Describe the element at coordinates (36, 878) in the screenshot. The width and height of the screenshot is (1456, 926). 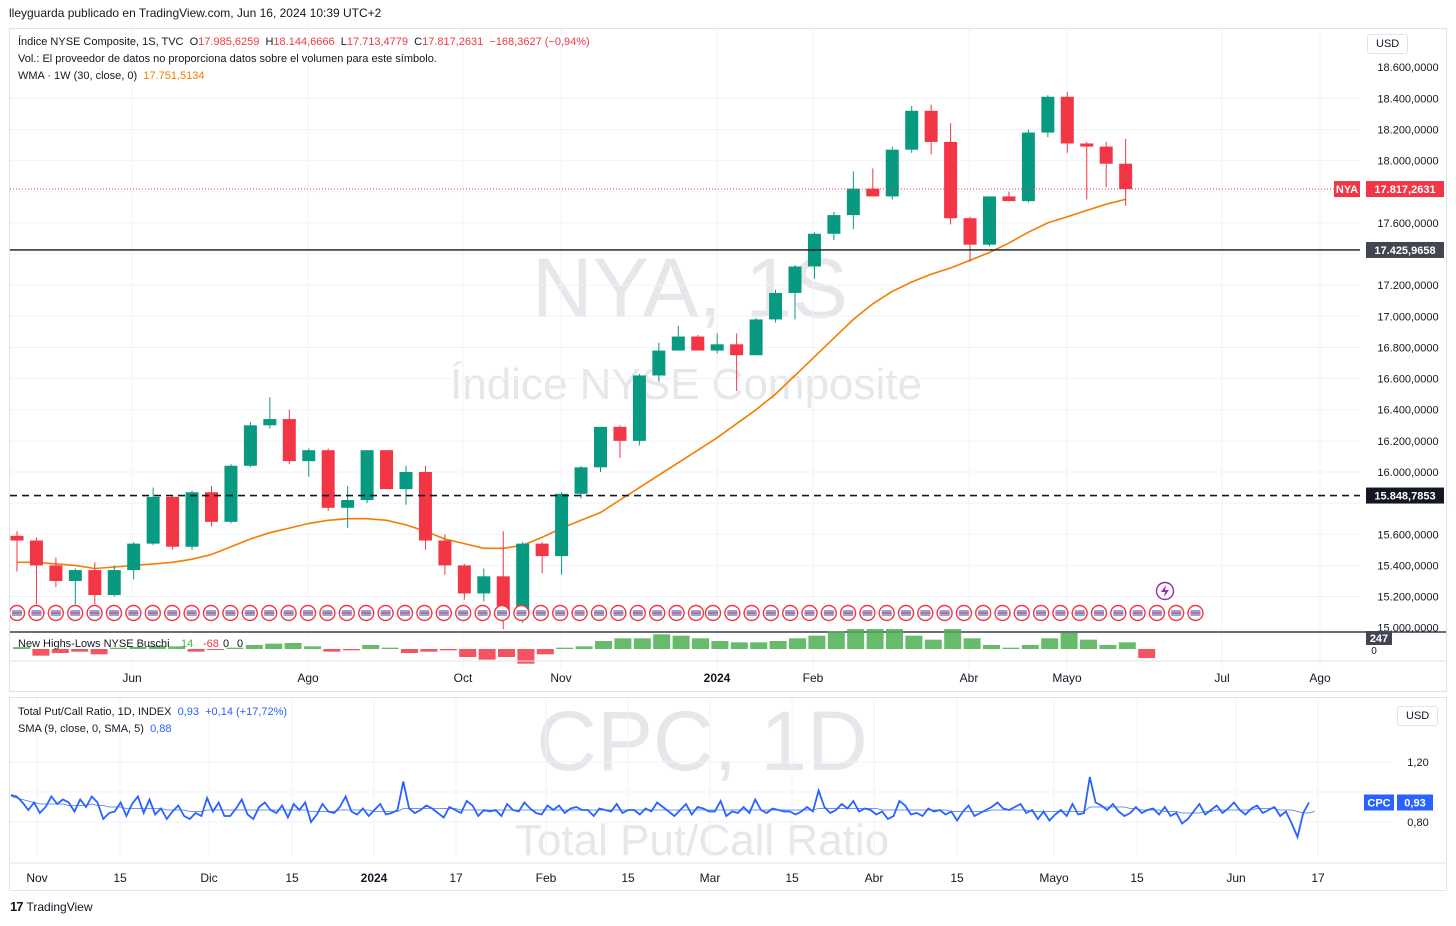
I see `cpc-time-tick: Nov` at that location.